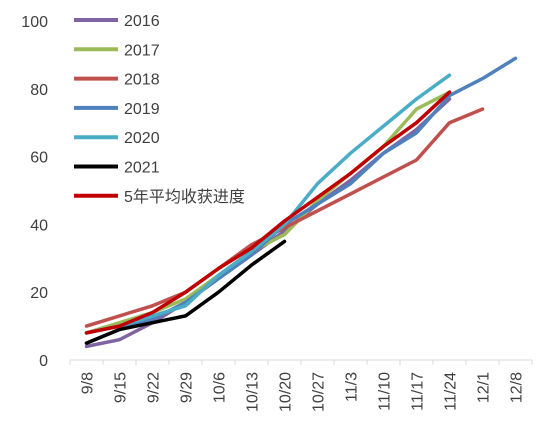 This screenshot has height=428, width=550. What do you see at coordinates (142, 50) in the screenshot?
I see `legend-label: 2017` at bounding box center [142, 50].